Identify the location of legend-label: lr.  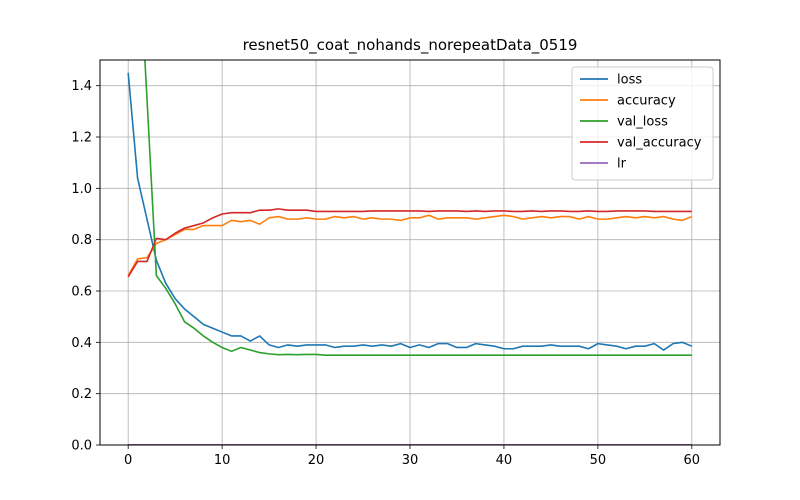
(622, 164).